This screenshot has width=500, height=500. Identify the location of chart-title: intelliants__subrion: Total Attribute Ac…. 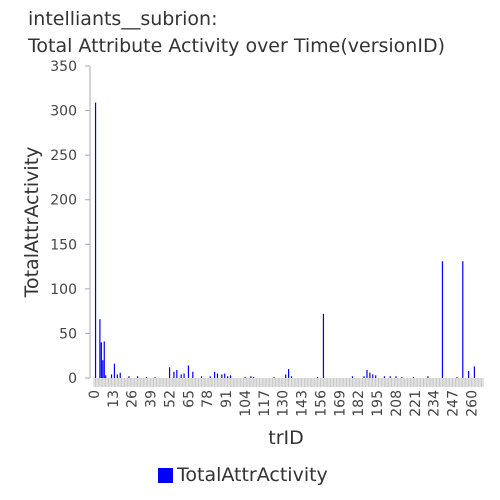
(236, 33).